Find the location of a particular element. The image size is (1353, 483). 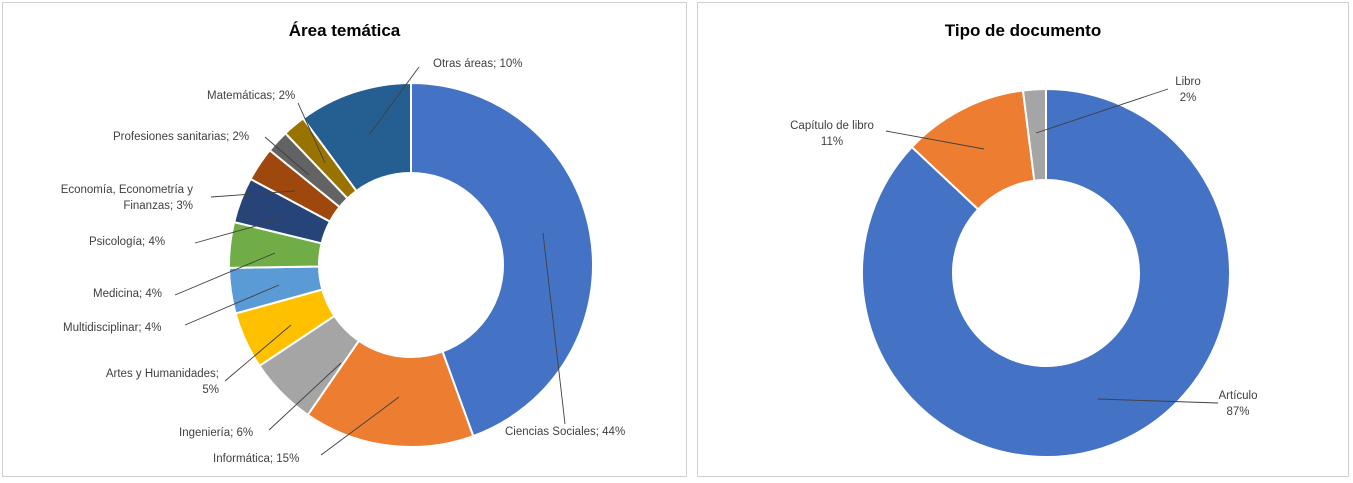

data-label-ingenieria-6: Ingeniería; 6% is located at coordinates (216, 433).